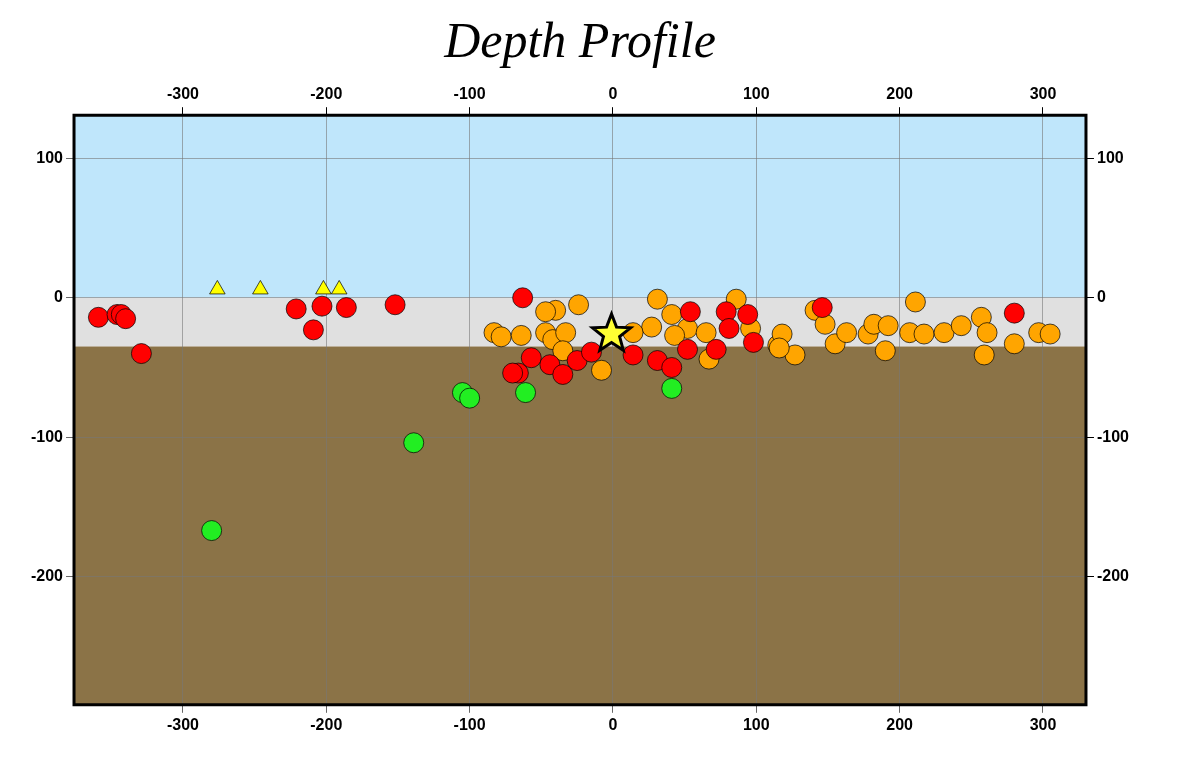 The image size is (1200, 759). I want to click on x-tick-label: 300, so click(1043, 724).